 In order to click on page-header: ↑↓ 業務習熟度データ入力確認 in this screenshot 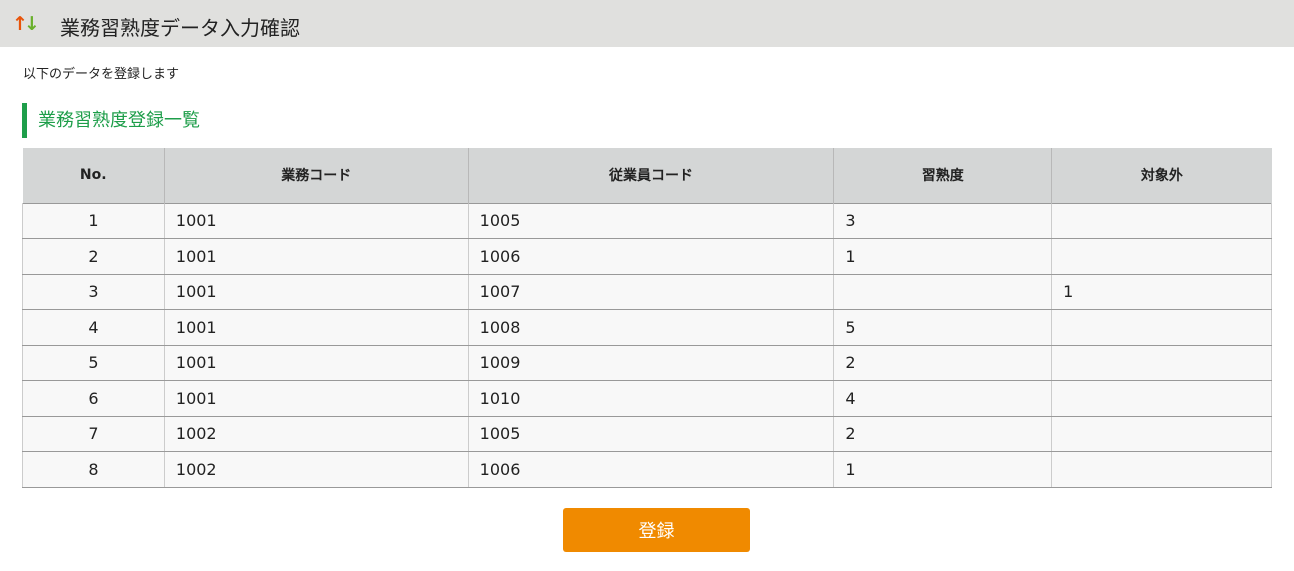, I will do `click(647, 23)`.